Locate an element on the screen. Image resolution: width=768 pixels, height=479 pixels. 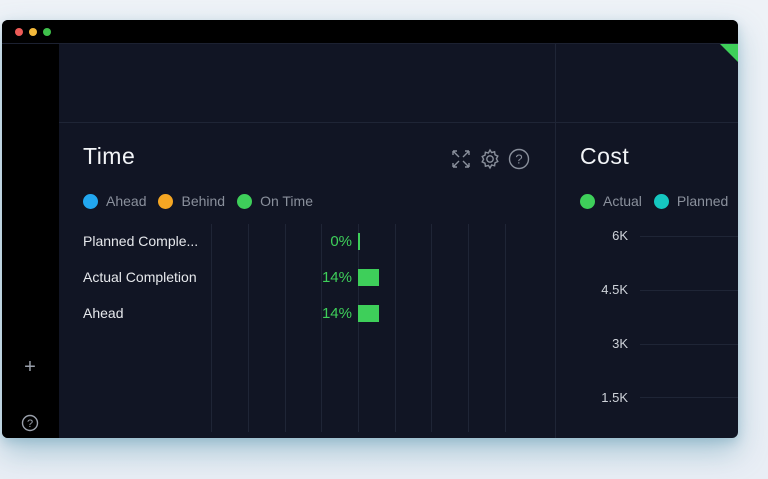
time-toolbar: ? is located at coordinates (490, 159).